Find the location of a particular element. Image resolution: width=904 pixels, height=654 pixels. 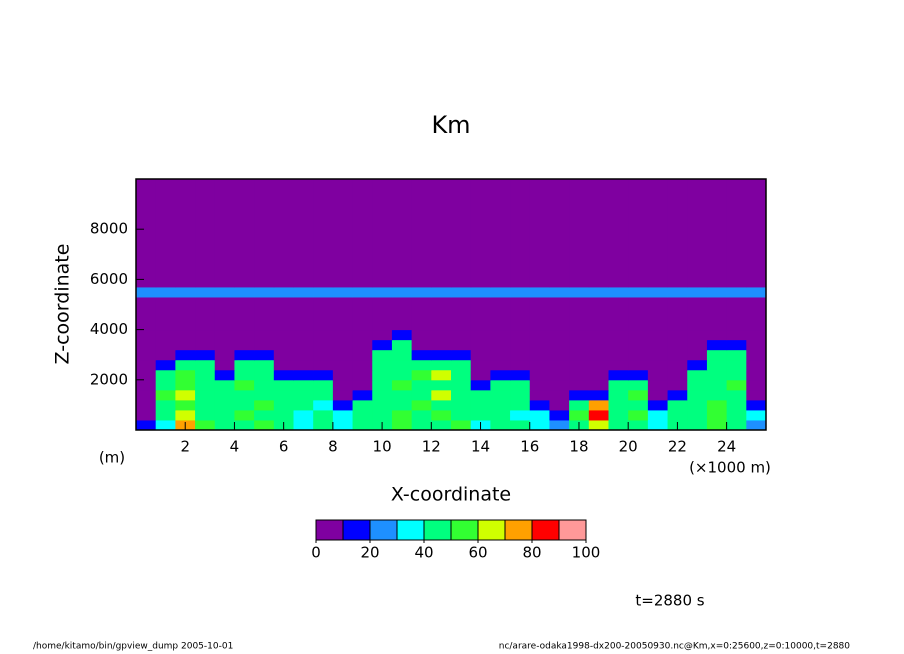

colorbar-tick-label: 20 is located at coordinates (369, 553).